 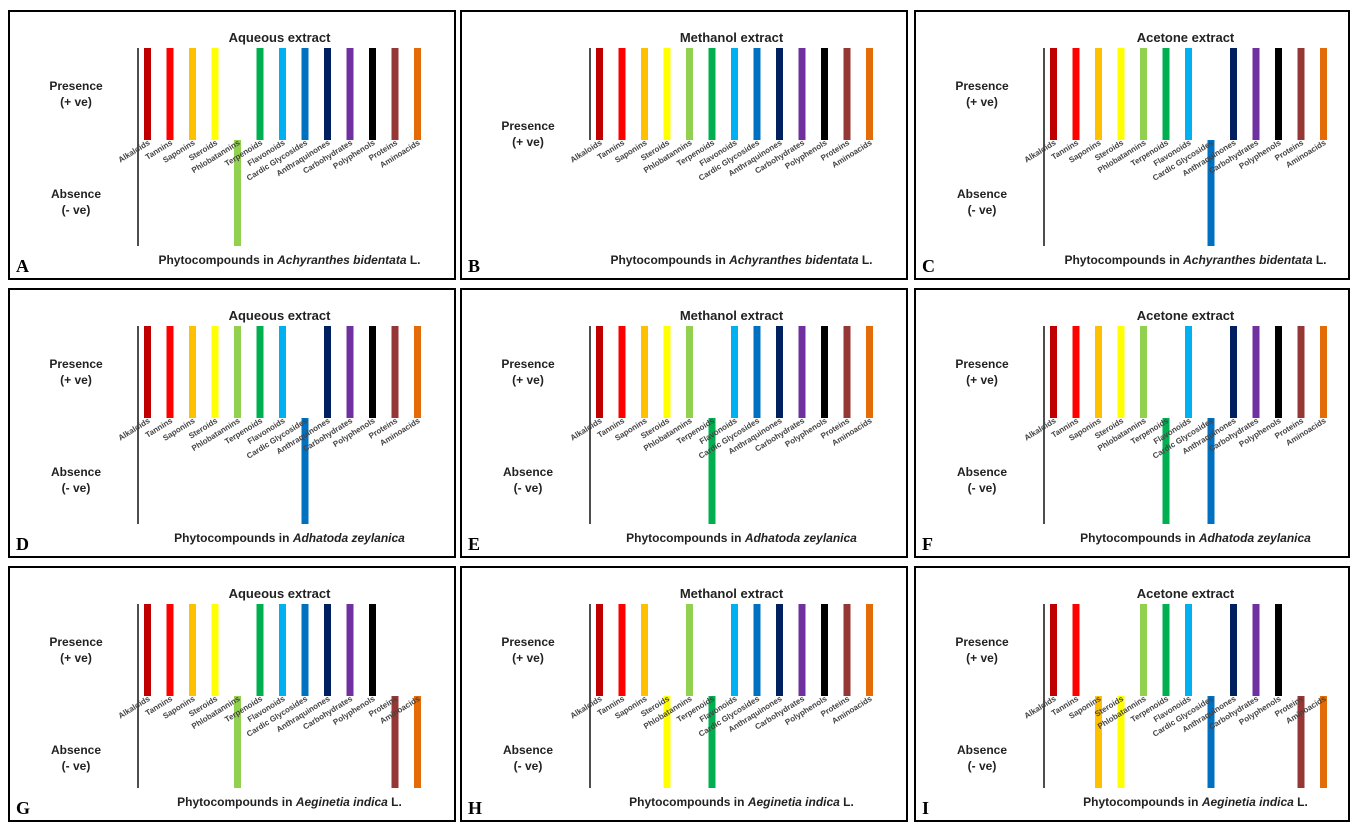 I want to click on chart-caption: Phytocompounds in Aeginetia indica L., so click(x=1195, y=802).